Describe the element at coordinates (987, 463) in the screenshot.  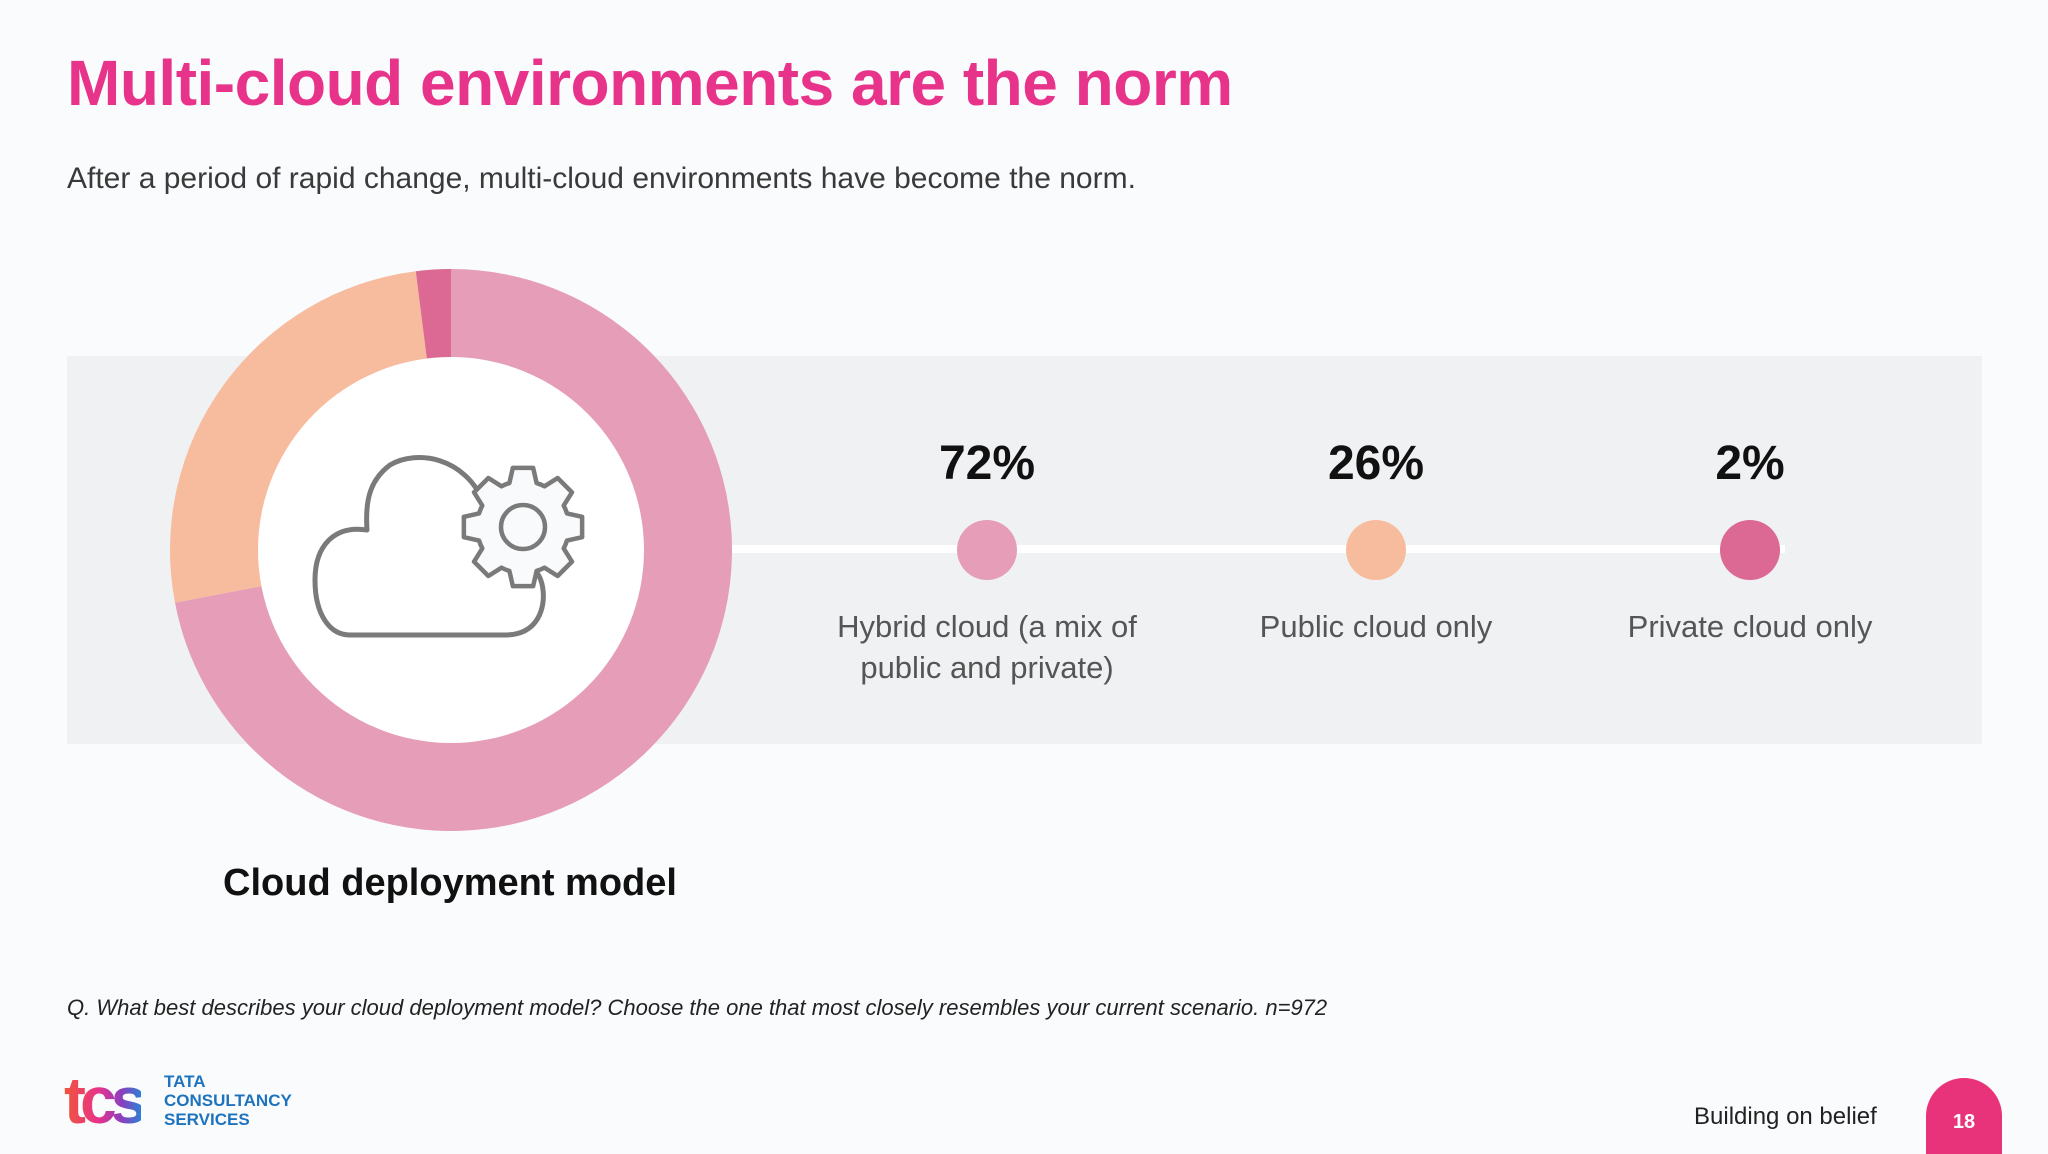
I see `stat-value-hybrid: 72%` at that location.